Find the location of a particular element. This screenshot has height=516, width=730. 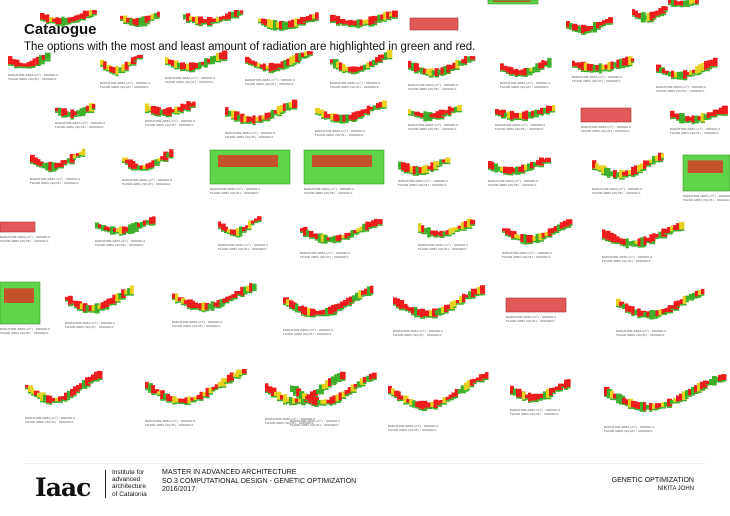

highlight-box is located at coordinates (536, 305).